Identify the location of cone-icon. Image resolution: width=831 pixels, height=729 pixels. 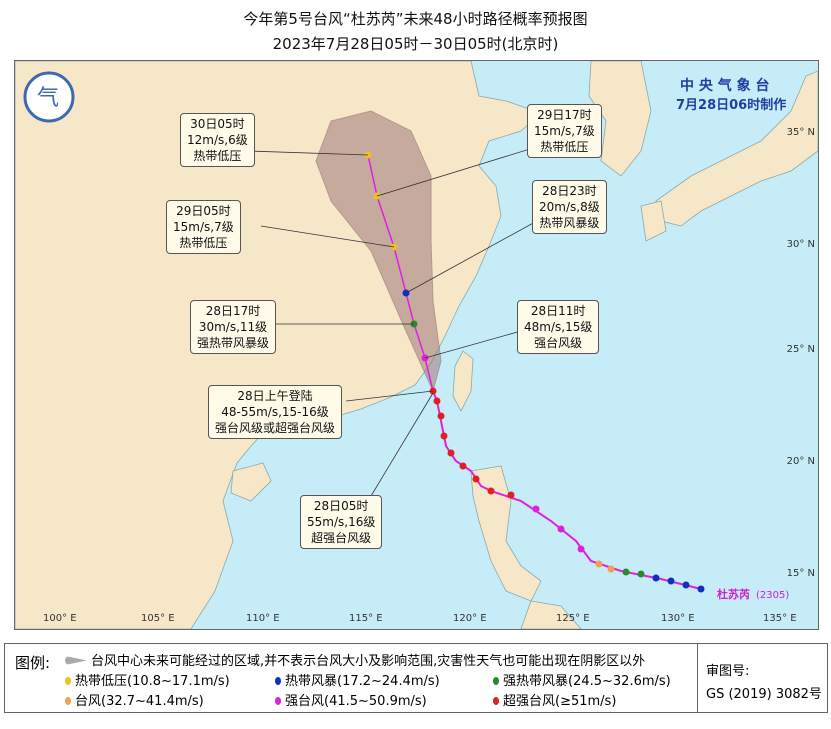
(76, 660).